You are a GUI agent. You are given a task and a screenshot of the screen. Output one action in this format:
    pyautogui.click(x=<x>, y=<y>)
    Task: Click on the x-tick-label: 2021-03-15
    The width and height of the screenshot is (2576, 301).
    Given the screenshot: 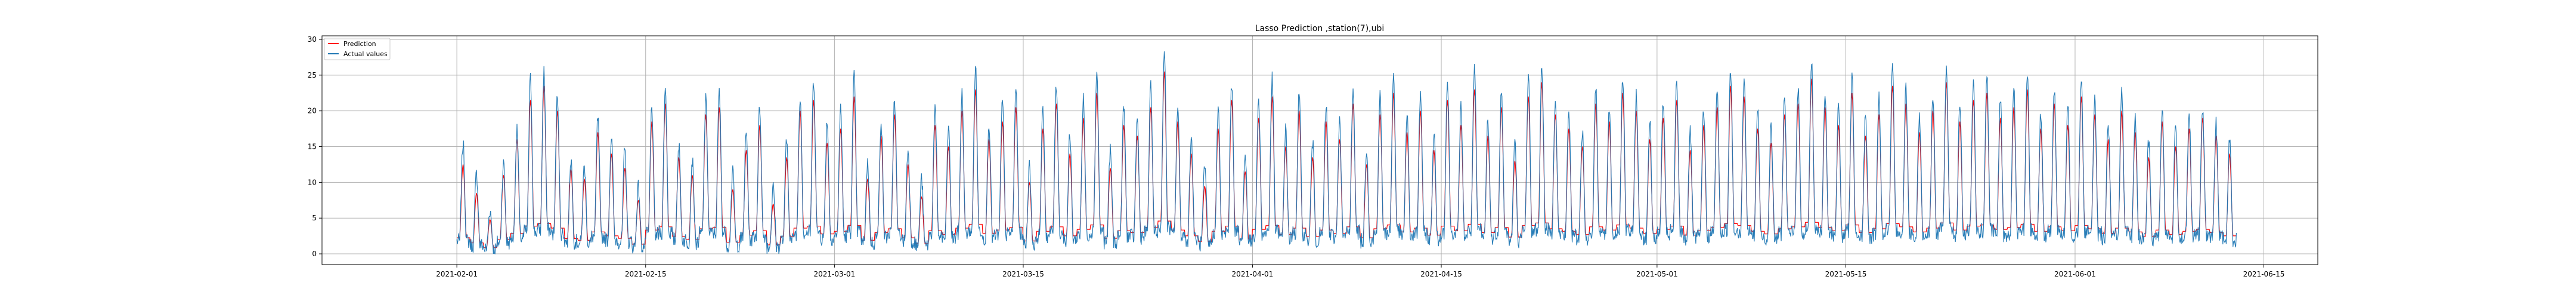 What is the action you would take?
    pyautogui.click(x=1023, y=274)
    